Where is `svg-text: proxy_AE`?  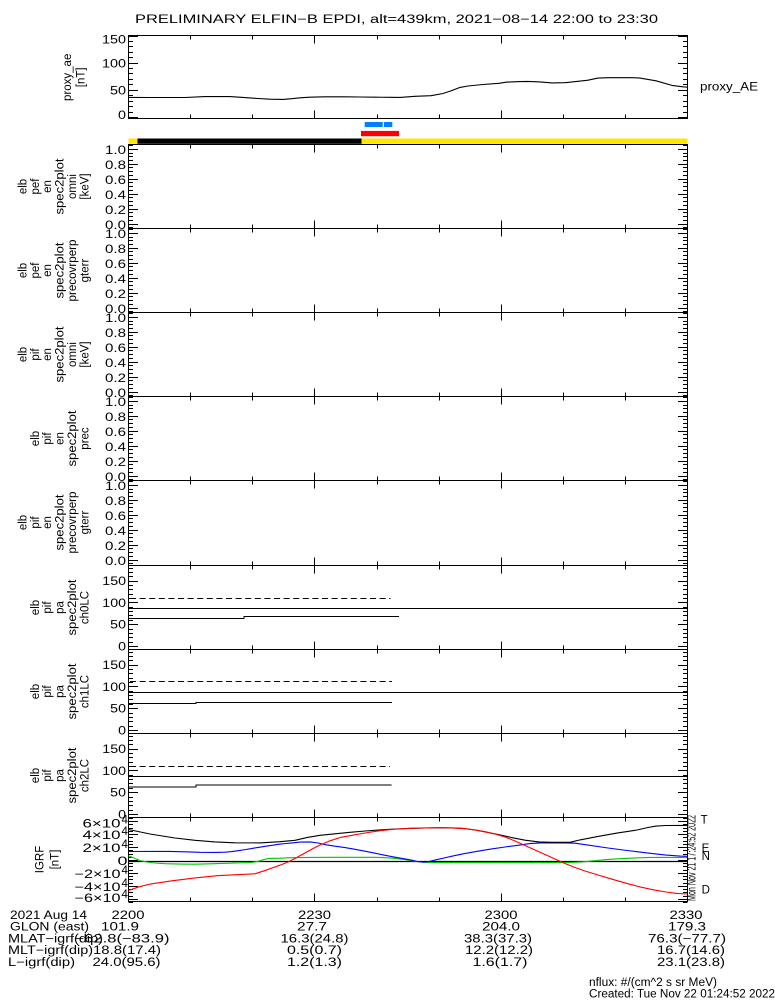 svg-text: proxy_AE is located at coordinates (729, 88).